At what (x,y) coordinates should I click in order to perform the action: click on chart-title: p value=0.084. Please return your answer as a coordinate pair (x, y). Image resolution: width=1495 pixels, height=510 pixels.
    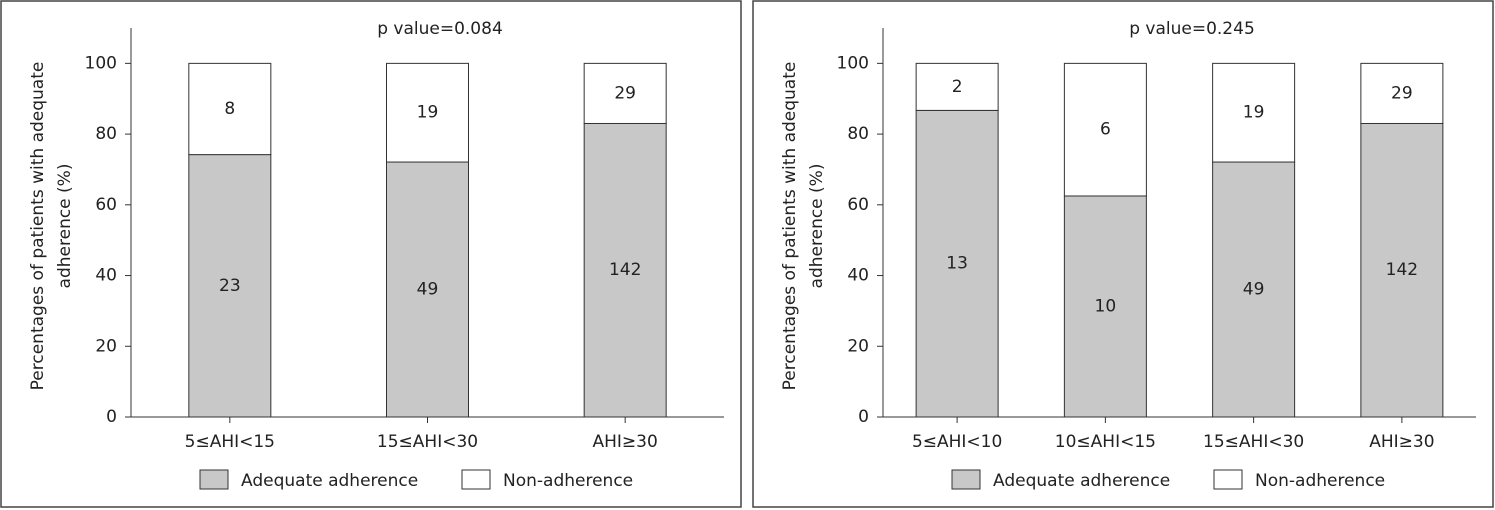
    Looking at the image, I should click on (440, 29).